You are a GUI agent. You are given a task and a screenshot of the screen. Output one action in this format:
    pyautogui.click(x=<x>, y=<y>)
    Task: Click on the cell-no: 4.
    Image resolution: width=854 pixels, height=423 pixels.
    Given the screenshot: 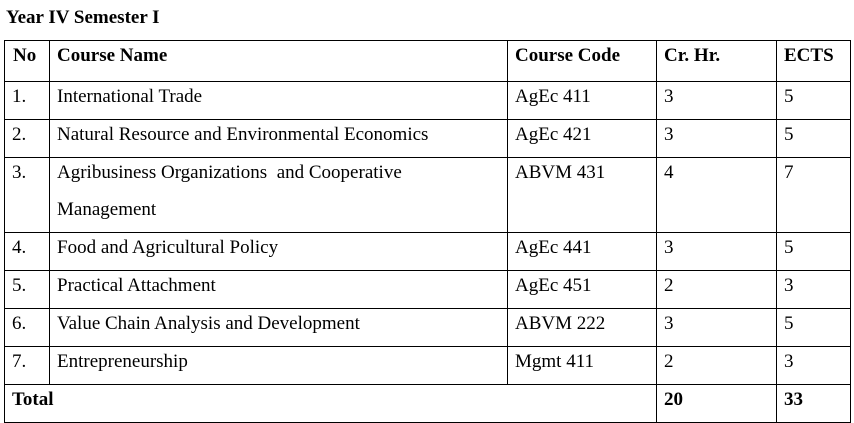 What is the action you would take?
    pyautogui.click(x=27, y=251)
    